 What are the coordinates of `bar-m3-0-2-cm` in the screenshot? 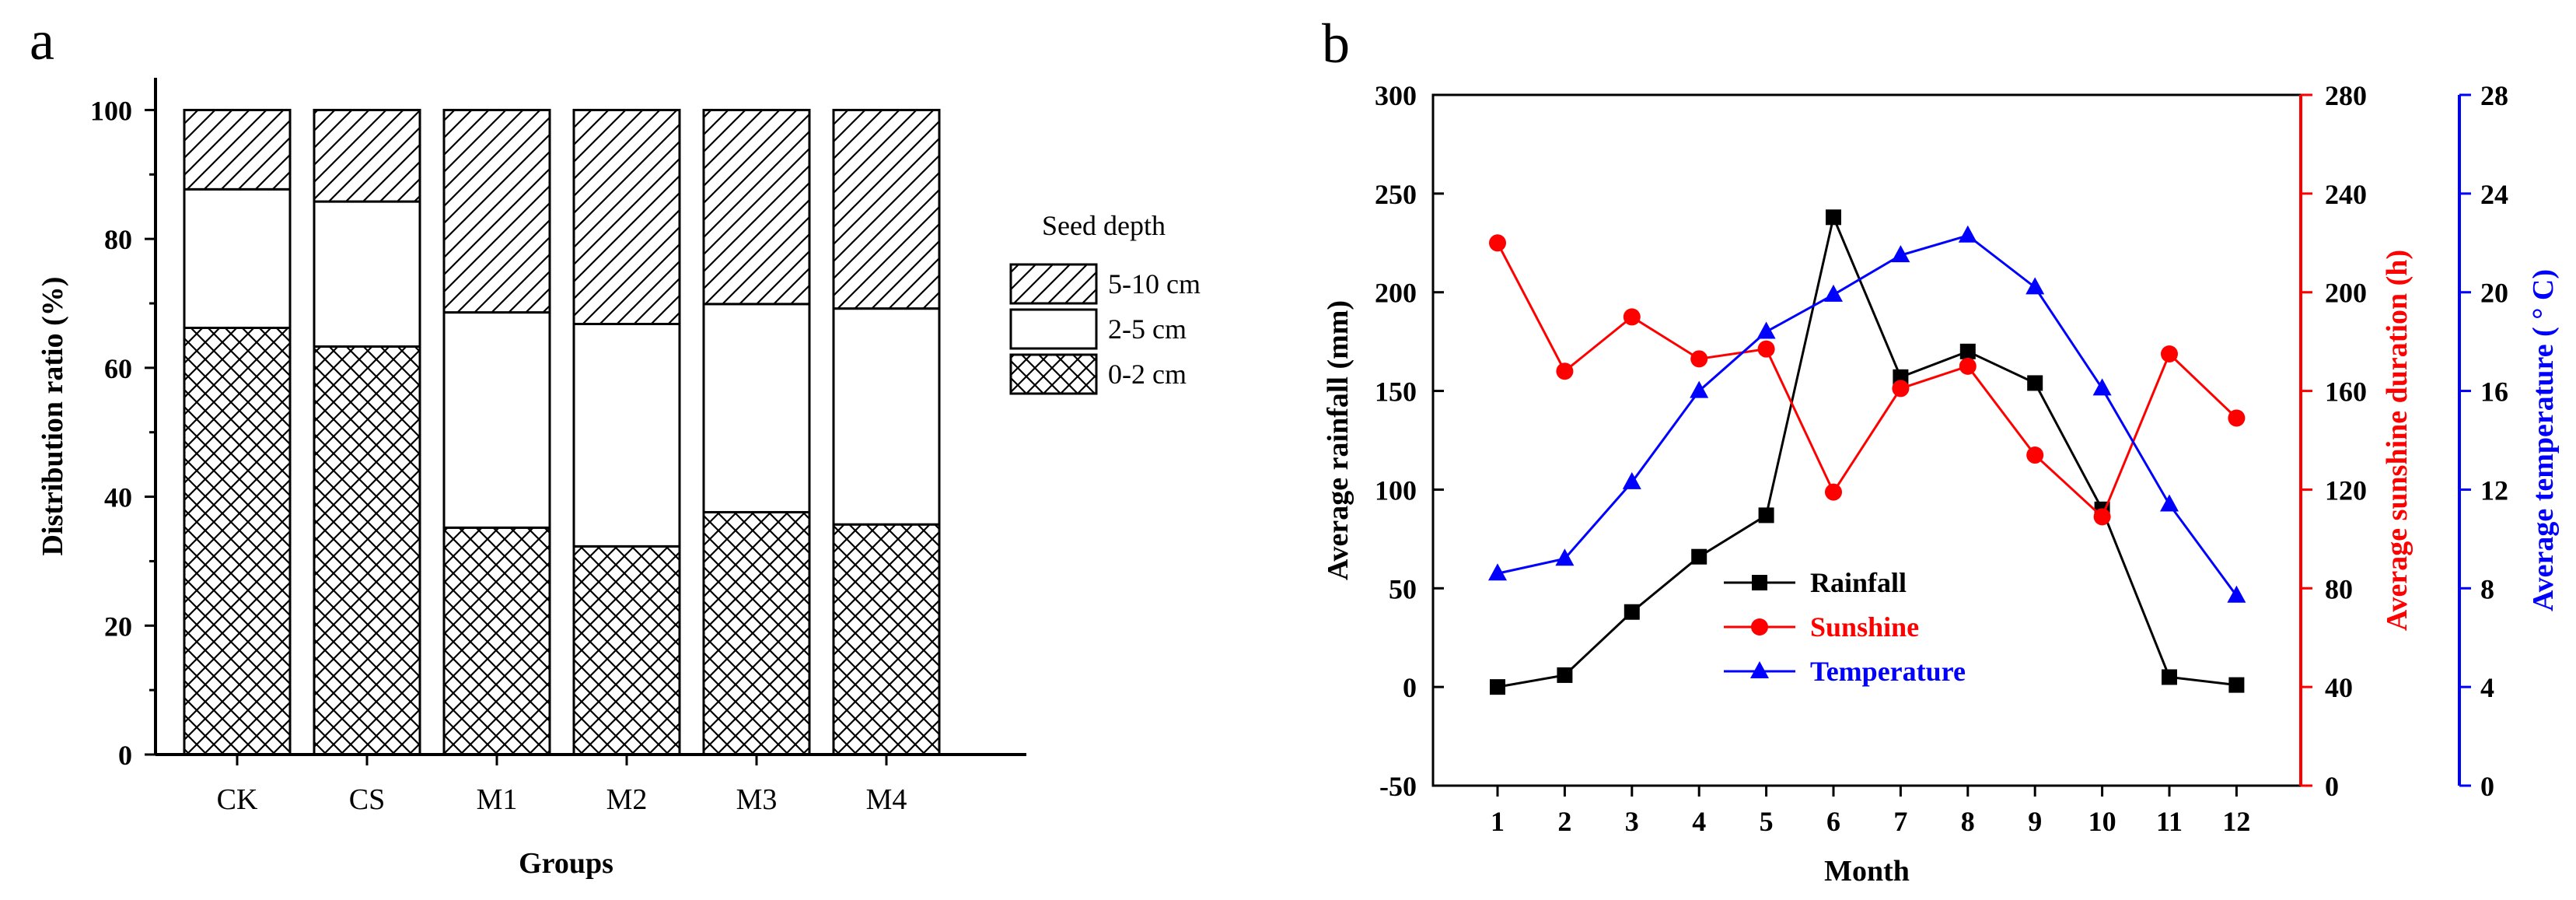 It's located at (756, 633).